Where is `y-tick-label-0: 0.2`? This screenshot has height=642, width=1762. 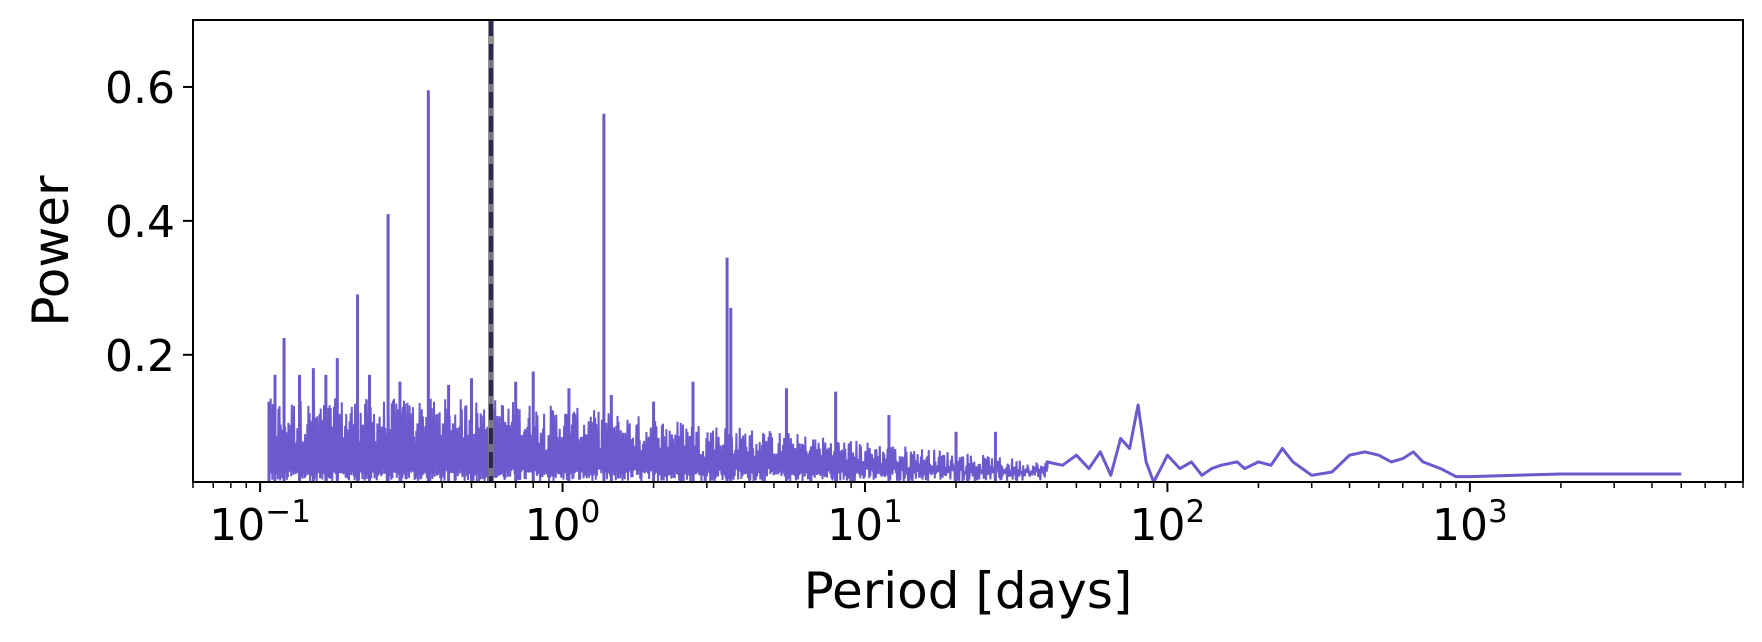 y-tick-label-0: 0.2 is located at coordinates (140, 356).